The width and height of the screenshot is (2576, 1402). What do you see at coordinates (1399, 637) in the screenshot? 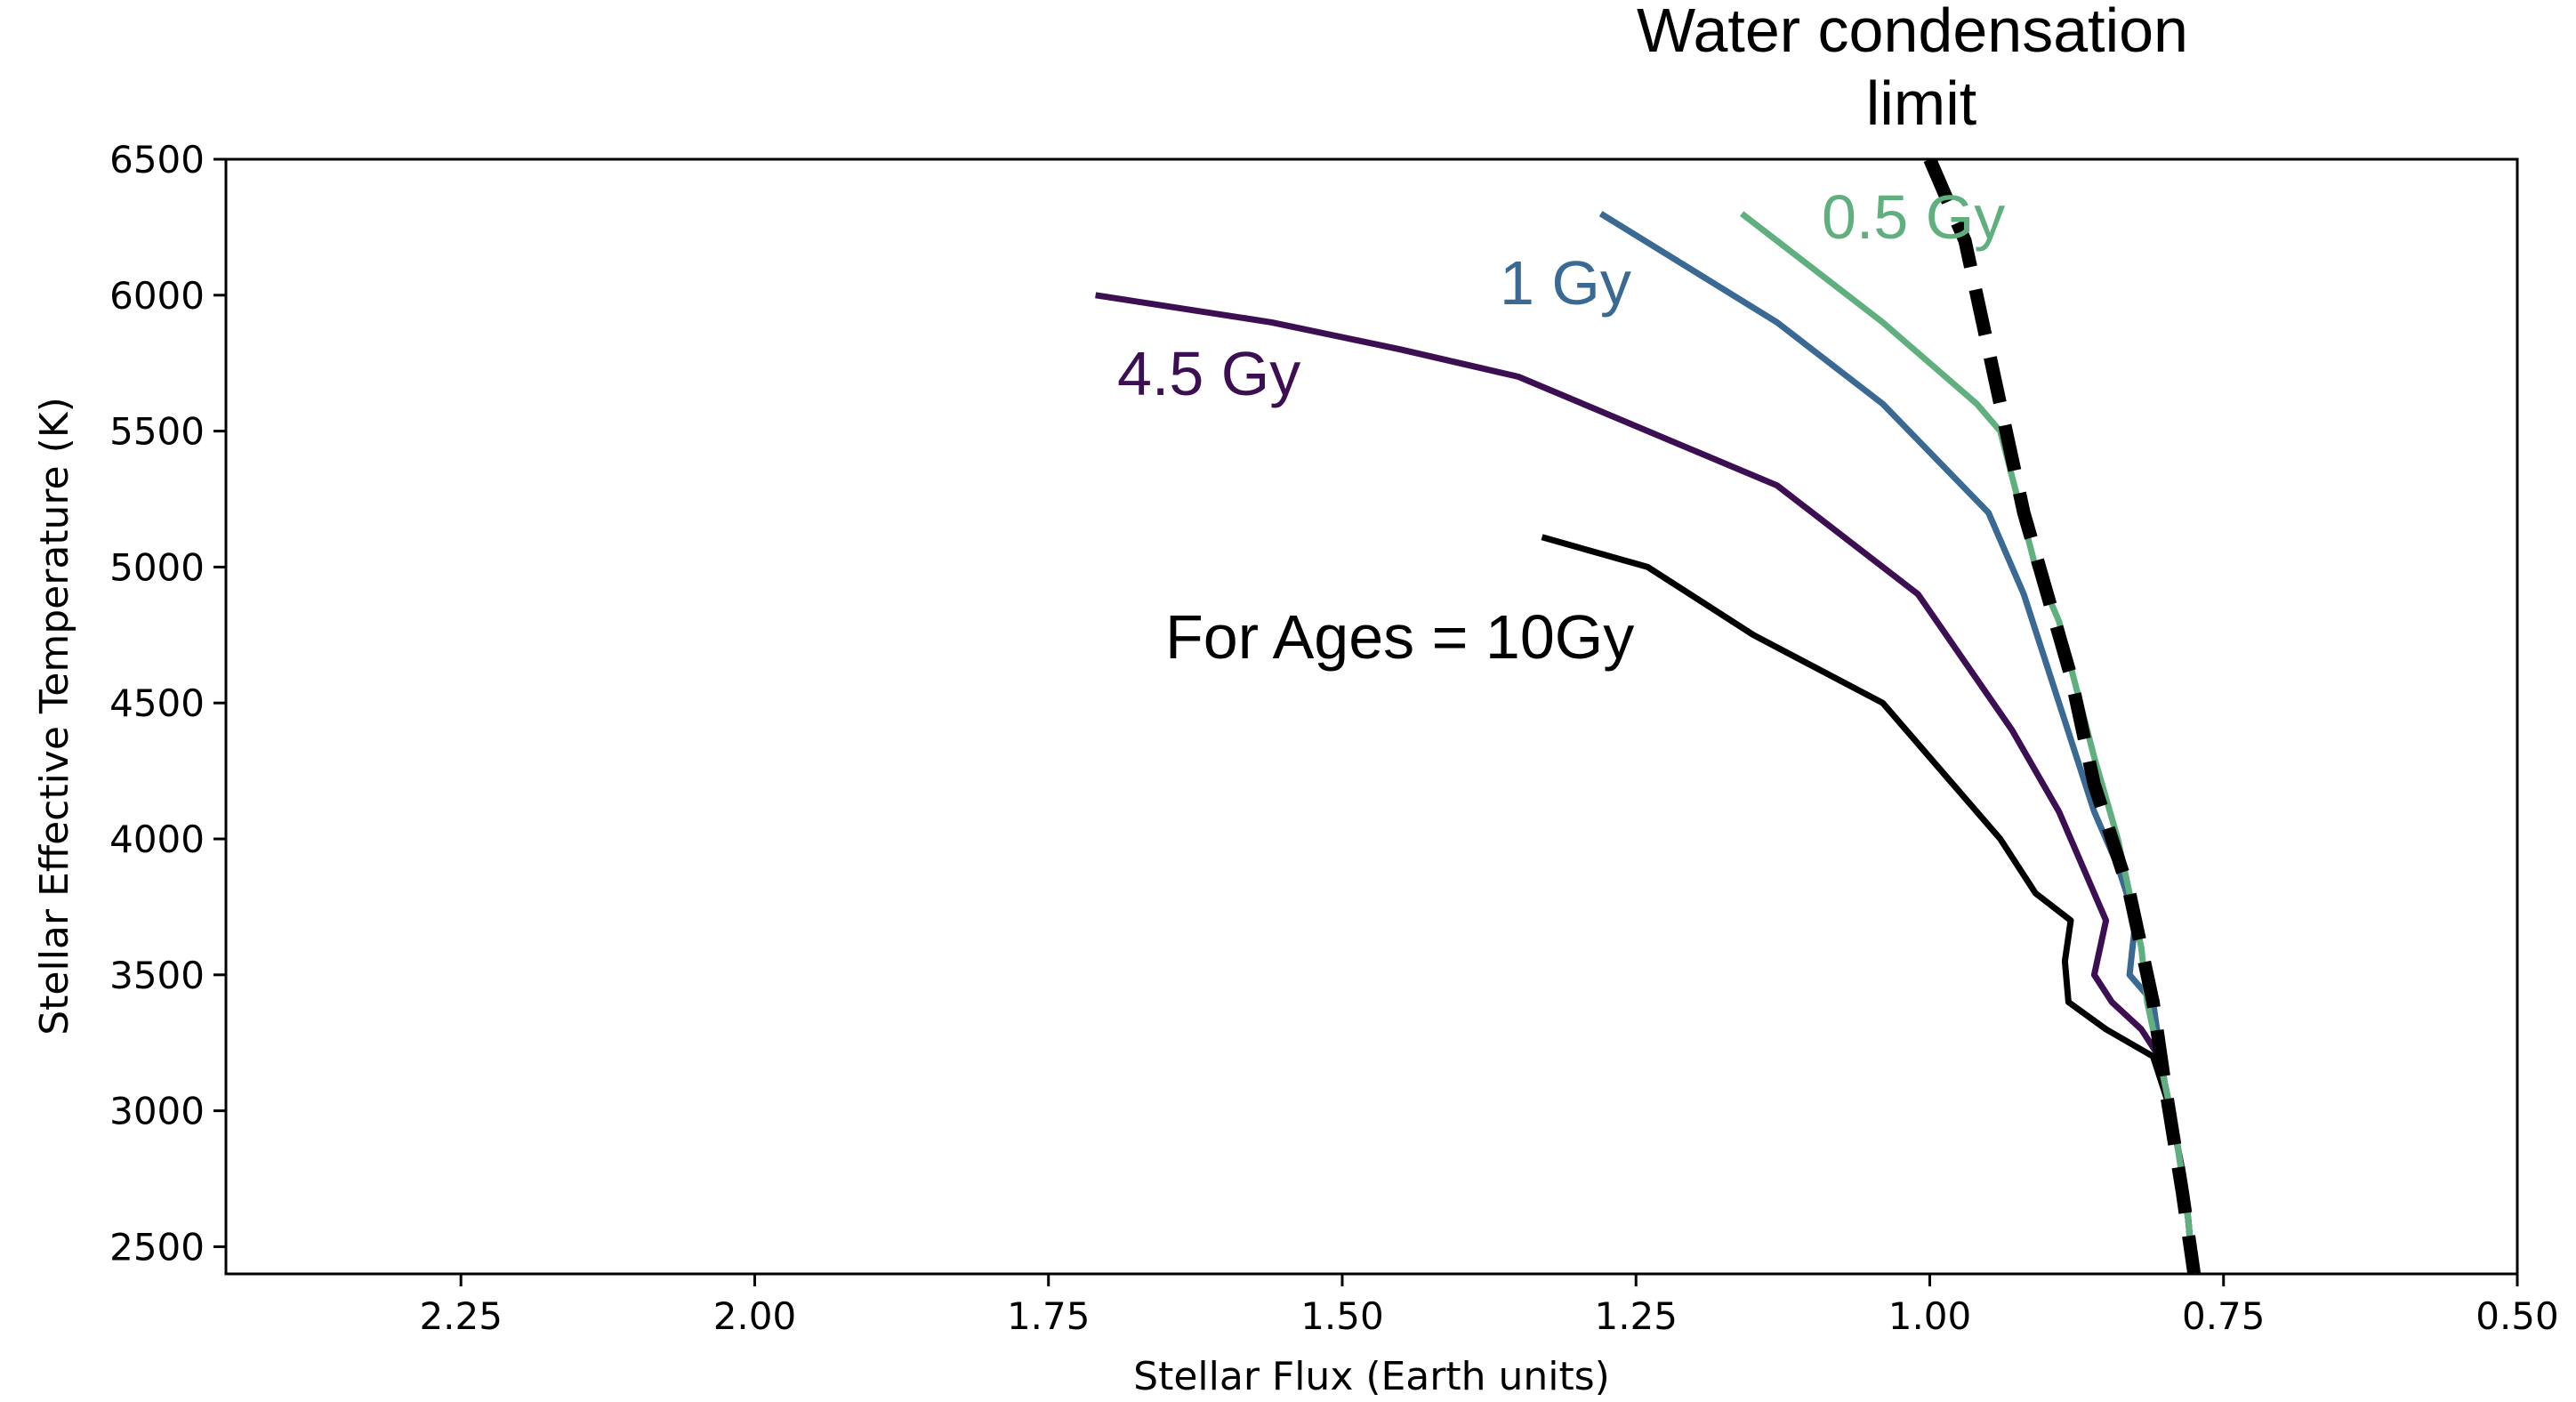
I see `label-10-gy: For Ages = 10Gy` at bounding box center [1399, 637].